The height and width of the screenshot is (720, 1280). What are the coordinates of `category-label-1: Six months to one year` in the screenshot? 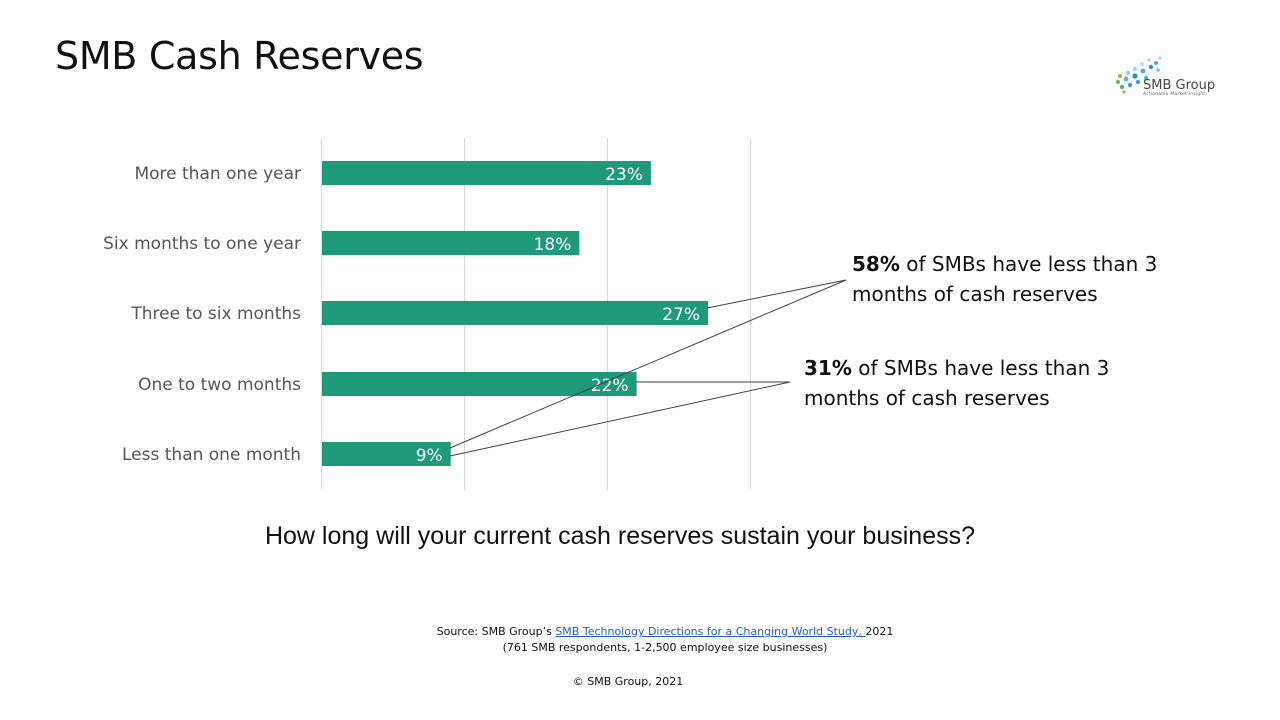 It's located at (202, 244).